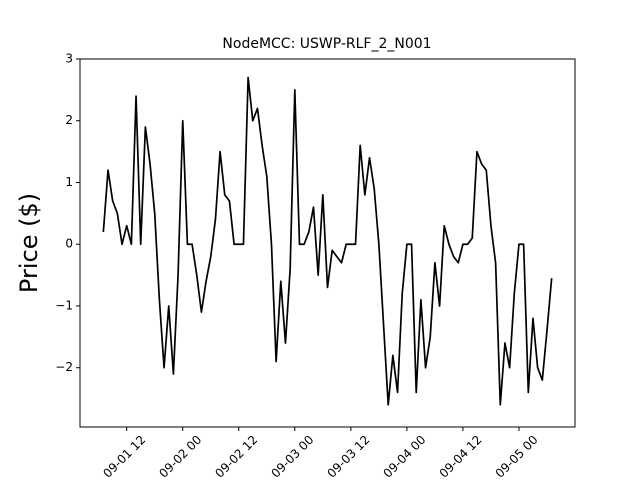 This screenshot has height=480, width=640. Describe the element at coordinates (64, 367) in the screenshot. I see `y-tick-label: −2` at that location.